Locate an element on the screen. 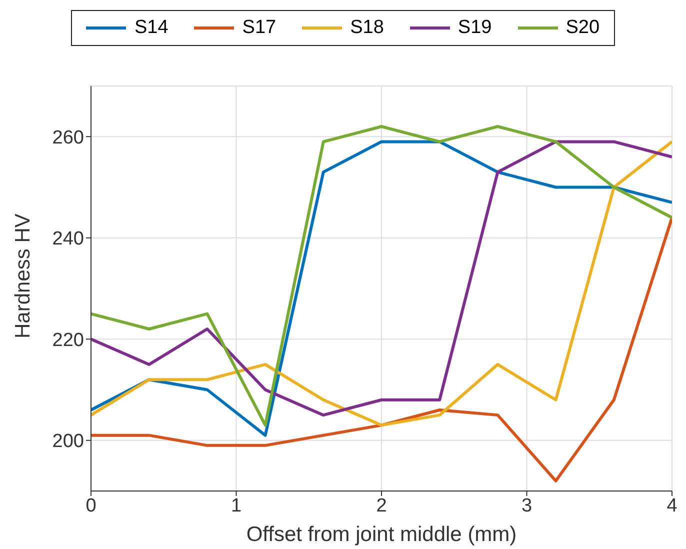  y-tick-label: 260 is located at coordinates (68, 137).